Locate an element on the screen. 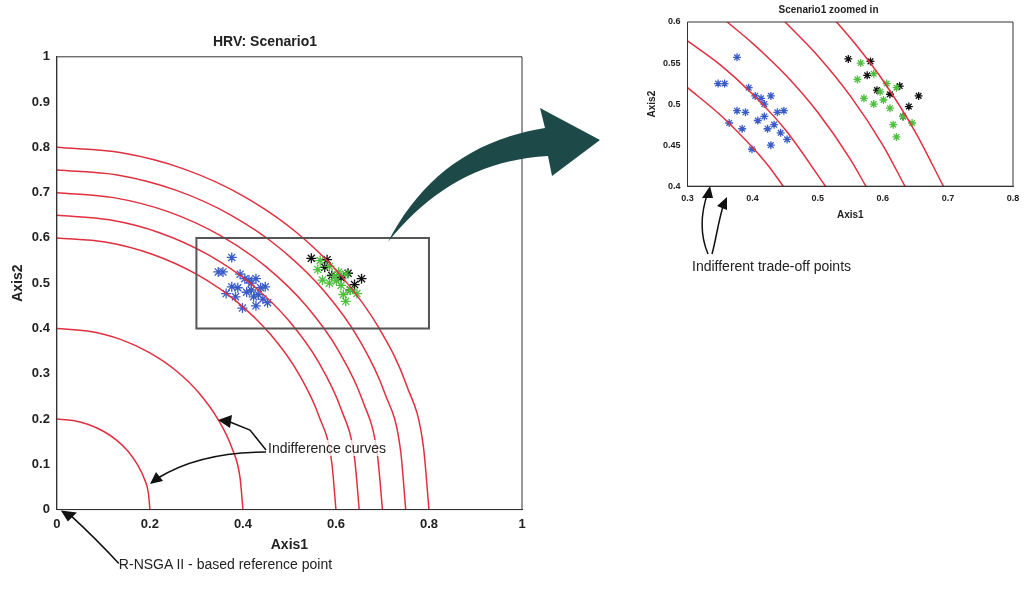 This screenshot has height=595, width=1027. annotation: Indifference curves is located at coordinates (327, 448).